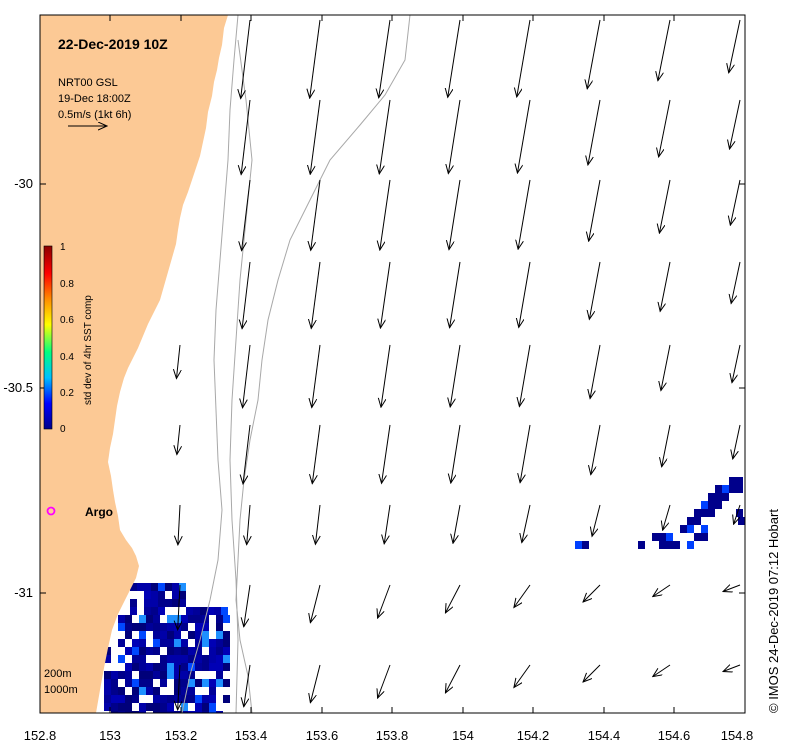  Describe the element at coordinates (94, 115) in the screenshot. I see `legend-line-scale: 0.5m/s (1kt 6h)` at that location.